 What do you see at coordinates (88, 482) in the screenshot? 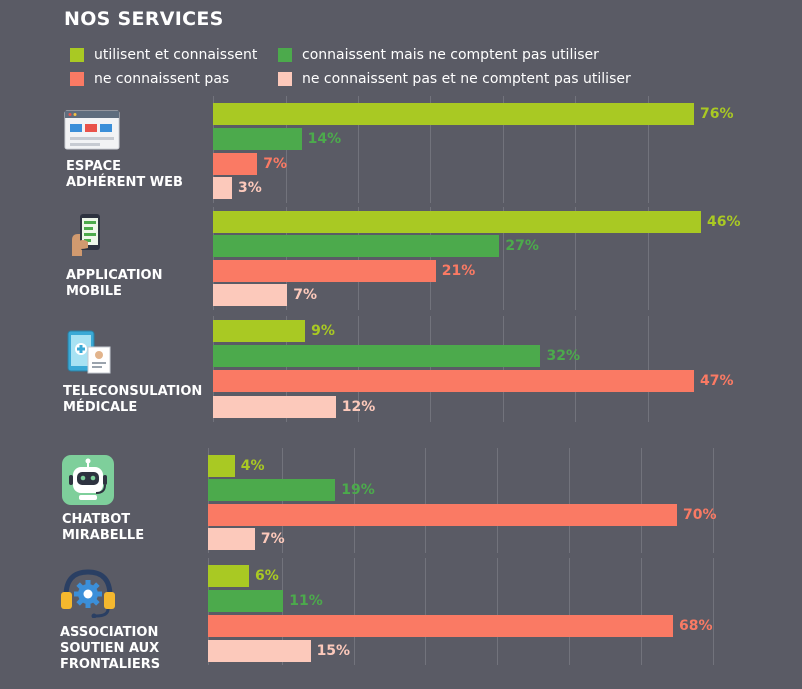
I see `chatbot-robot-icon` at bounding box center [88, 482].